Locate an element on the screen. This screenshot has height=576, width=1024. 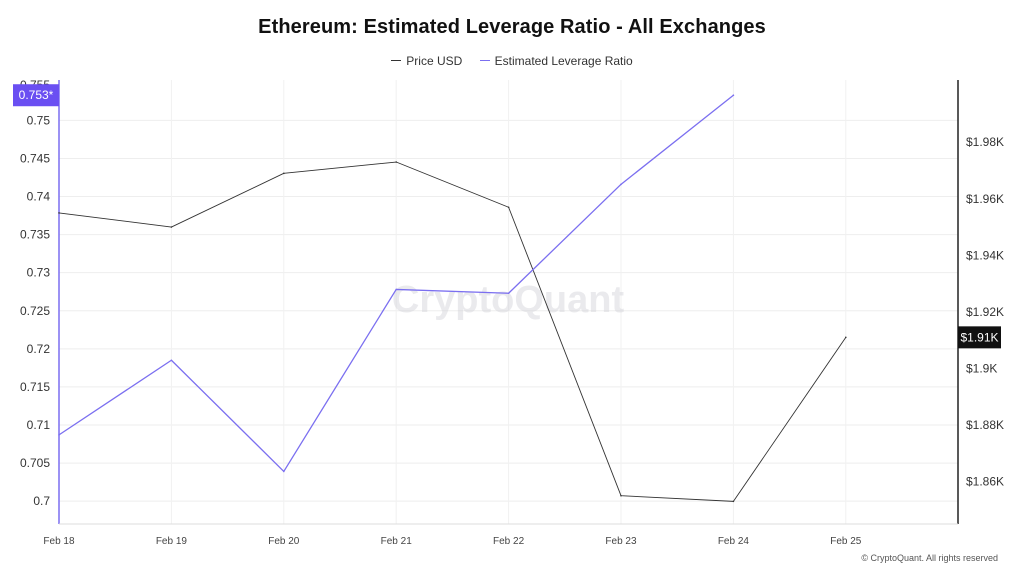
current-leverage-label: 0.753* is located at coordinates (36, 95).